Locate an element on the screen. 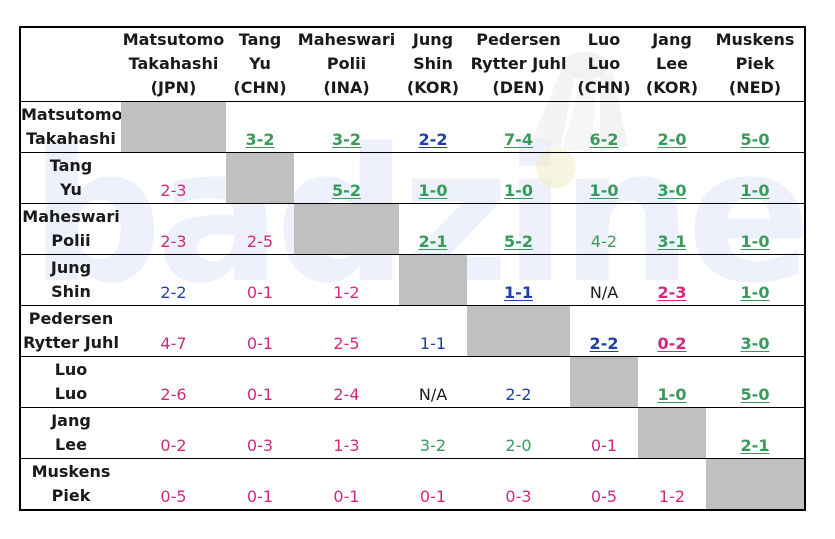  score-text: 1-3 is located at coordinates (346, 445).